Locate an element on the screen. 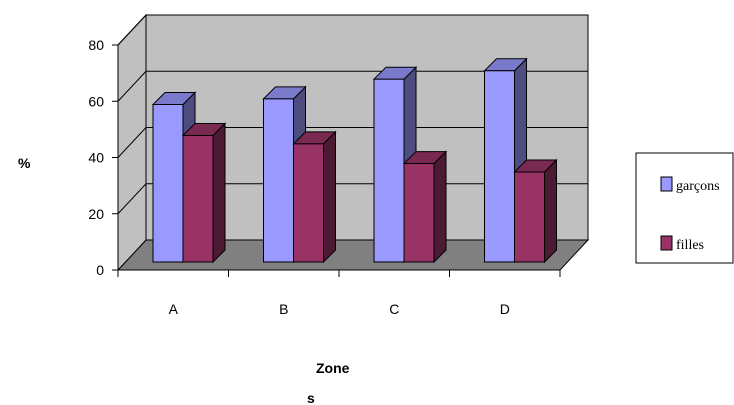  x-tick-label: D is located at coordinates (505, 309).